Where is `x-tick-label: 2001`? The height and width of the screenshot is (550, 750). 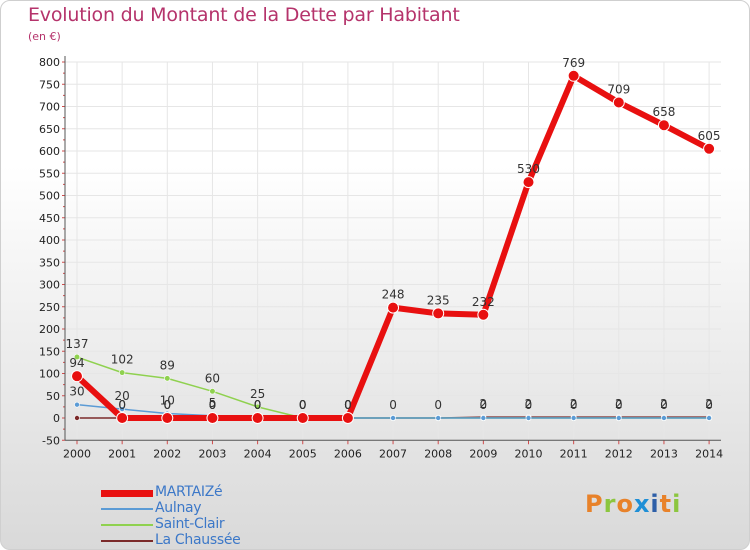 x-tick-label: 2001 is located at coordinates (122, 453).